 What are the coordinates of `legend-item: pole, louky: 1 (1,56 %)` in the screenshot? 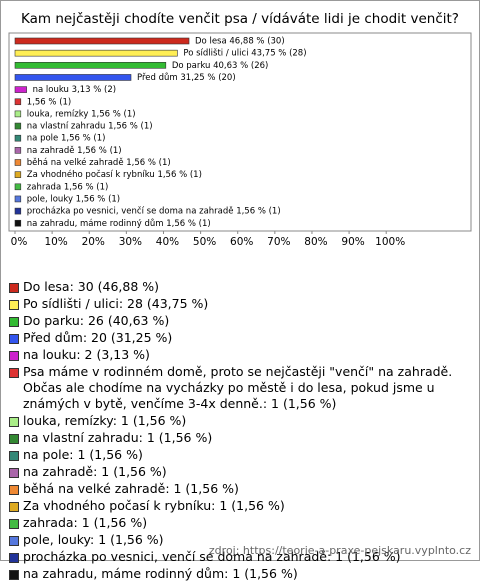 It's located at (240, 540).